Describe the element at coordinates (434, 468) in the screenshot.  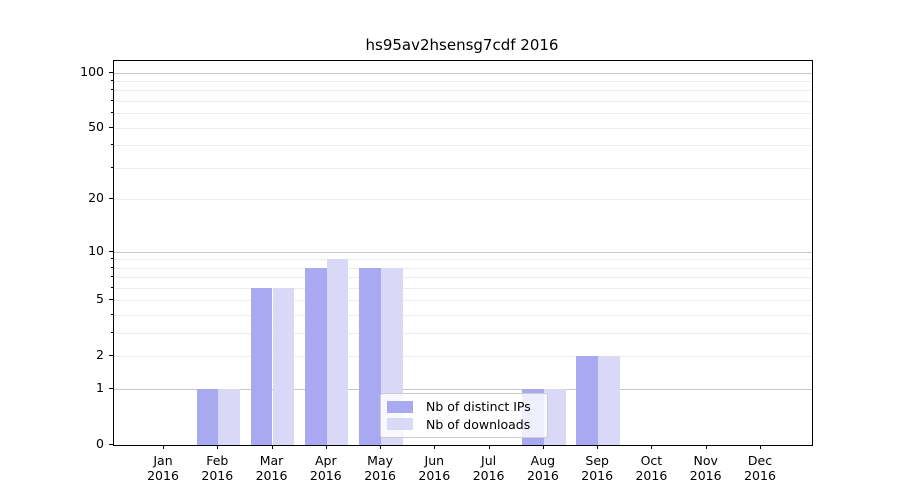
I see `x-tick-label-jun-2016: Jun 2016` at that location.